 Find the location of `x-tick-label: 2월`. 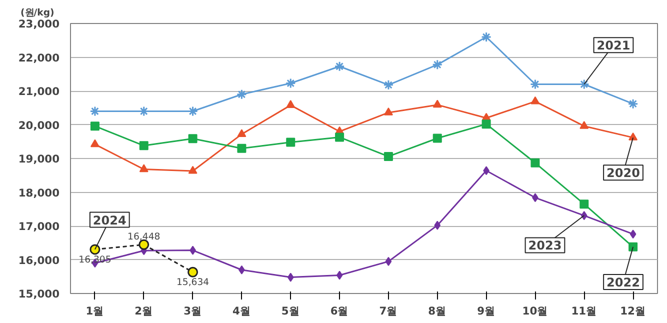

x-tick-label: 2월 is located at coordinates (144, 311).